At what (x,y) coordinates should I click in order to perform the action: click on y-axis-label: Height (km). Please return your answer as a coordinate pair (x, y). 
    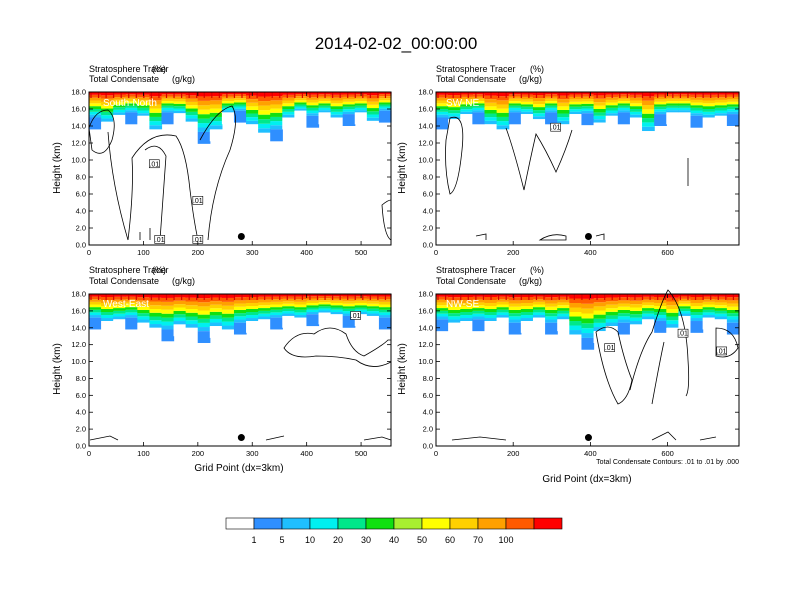
    Looking at the image, I should click on (402, 168).